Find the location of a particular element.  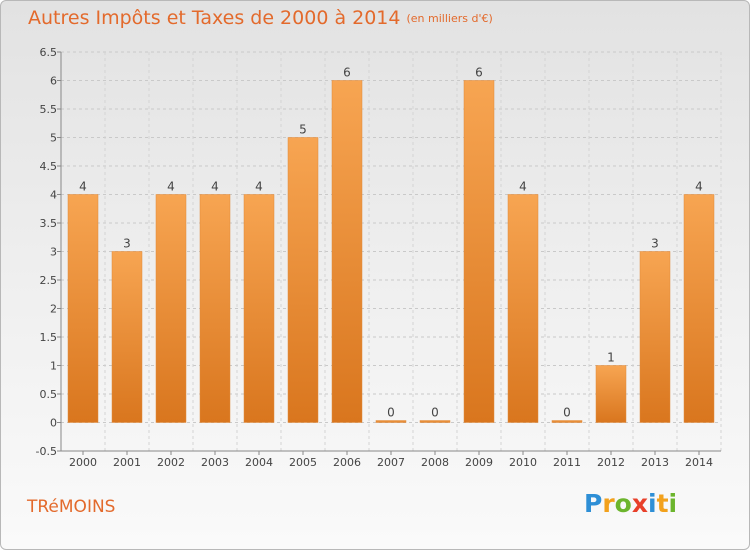

y-tick-label: 2.5 is located at coordinates (49, 280).